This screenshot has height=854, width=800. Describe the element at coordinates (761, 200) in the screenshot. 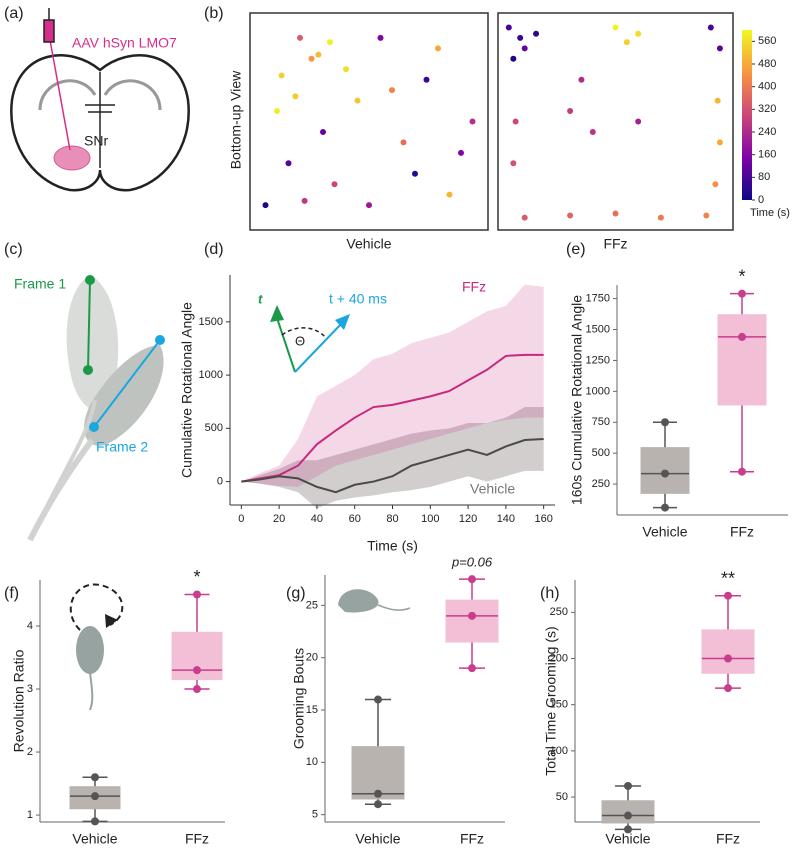

I see `colorbar-tick-label: 0` at that location.